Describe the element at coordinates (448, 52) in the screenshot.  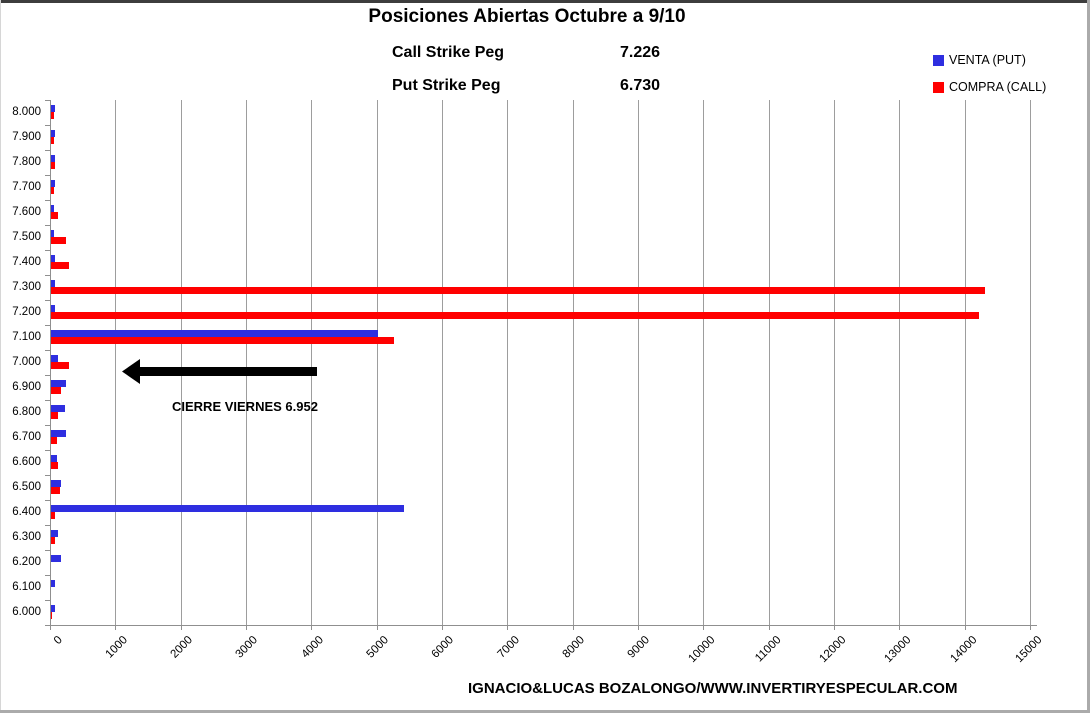
I see `call-strike-peg-label: Call Strike Peg` at that location.